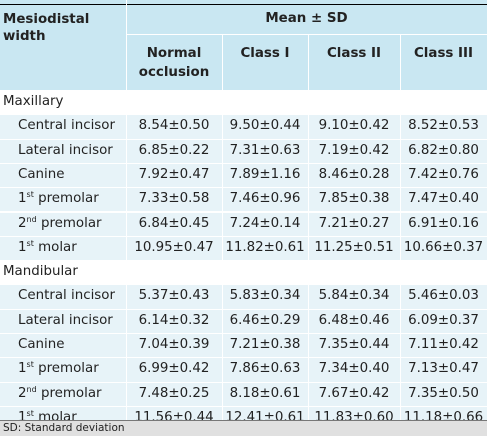  Describe the element at coordinates (443, 174) in the screenshot. I see `table-cell: 7.42±0.76` at that location.